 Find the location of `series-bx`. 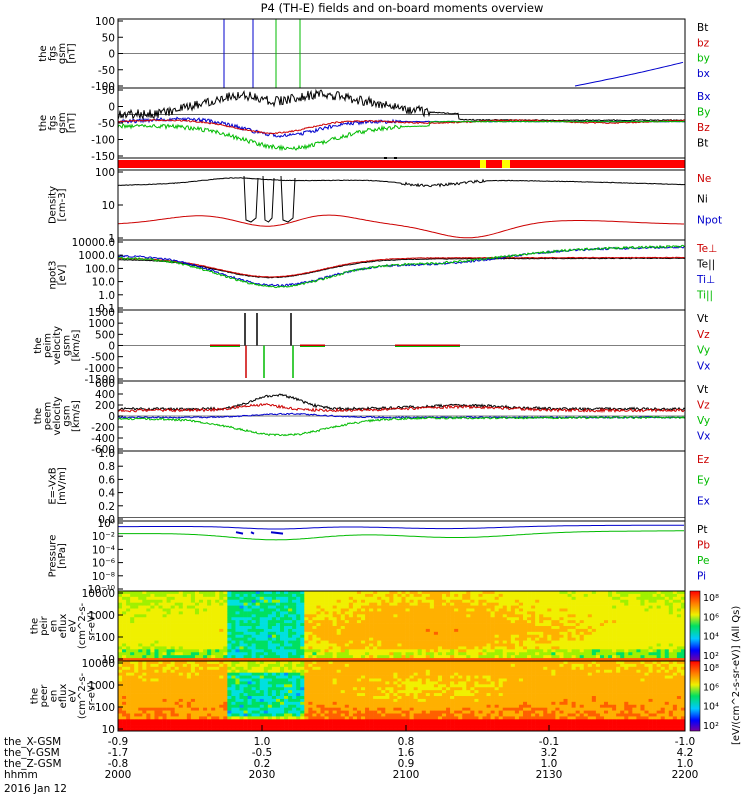

series-bx is located at coordinates (629, 74).